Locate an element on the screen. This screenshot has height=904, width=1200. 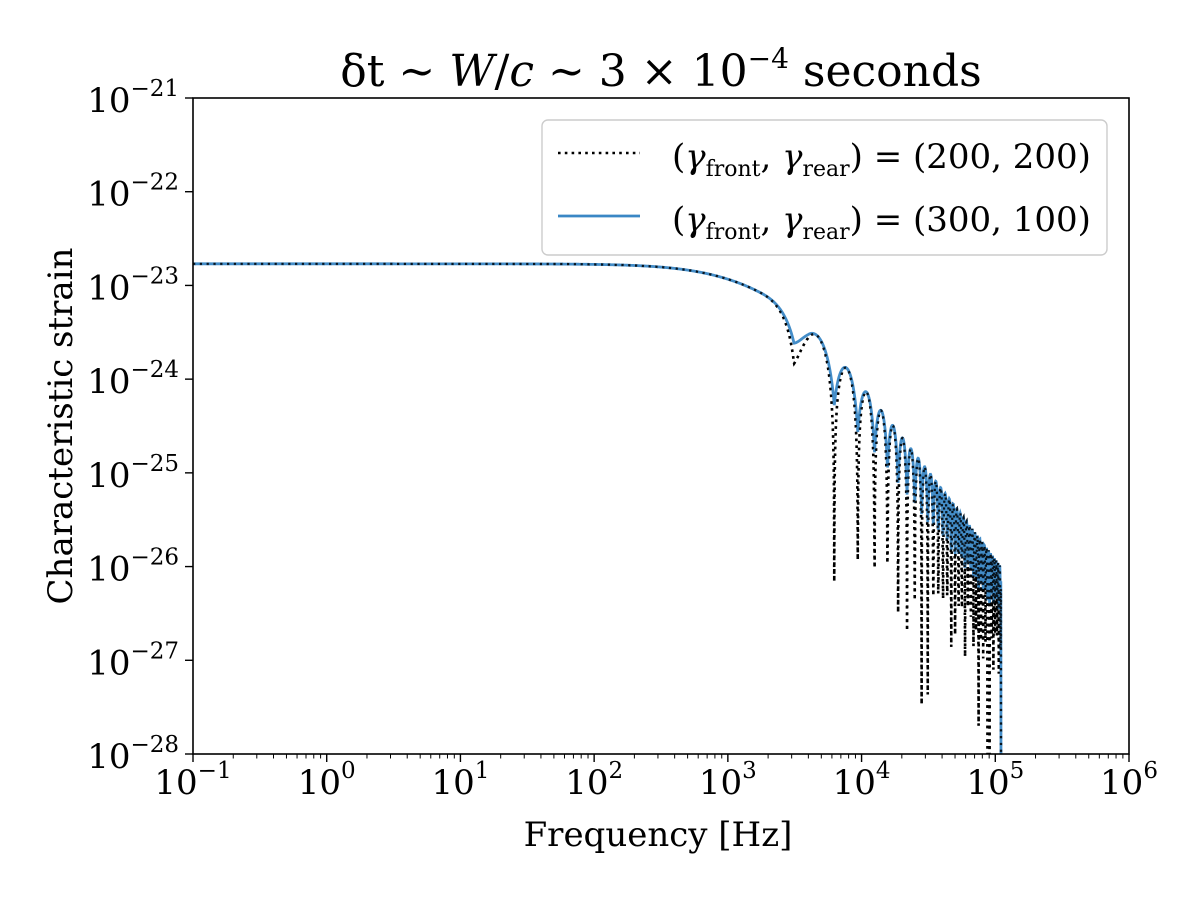
x-tick-label-4: 10³ is located at coordinates (728, 780).